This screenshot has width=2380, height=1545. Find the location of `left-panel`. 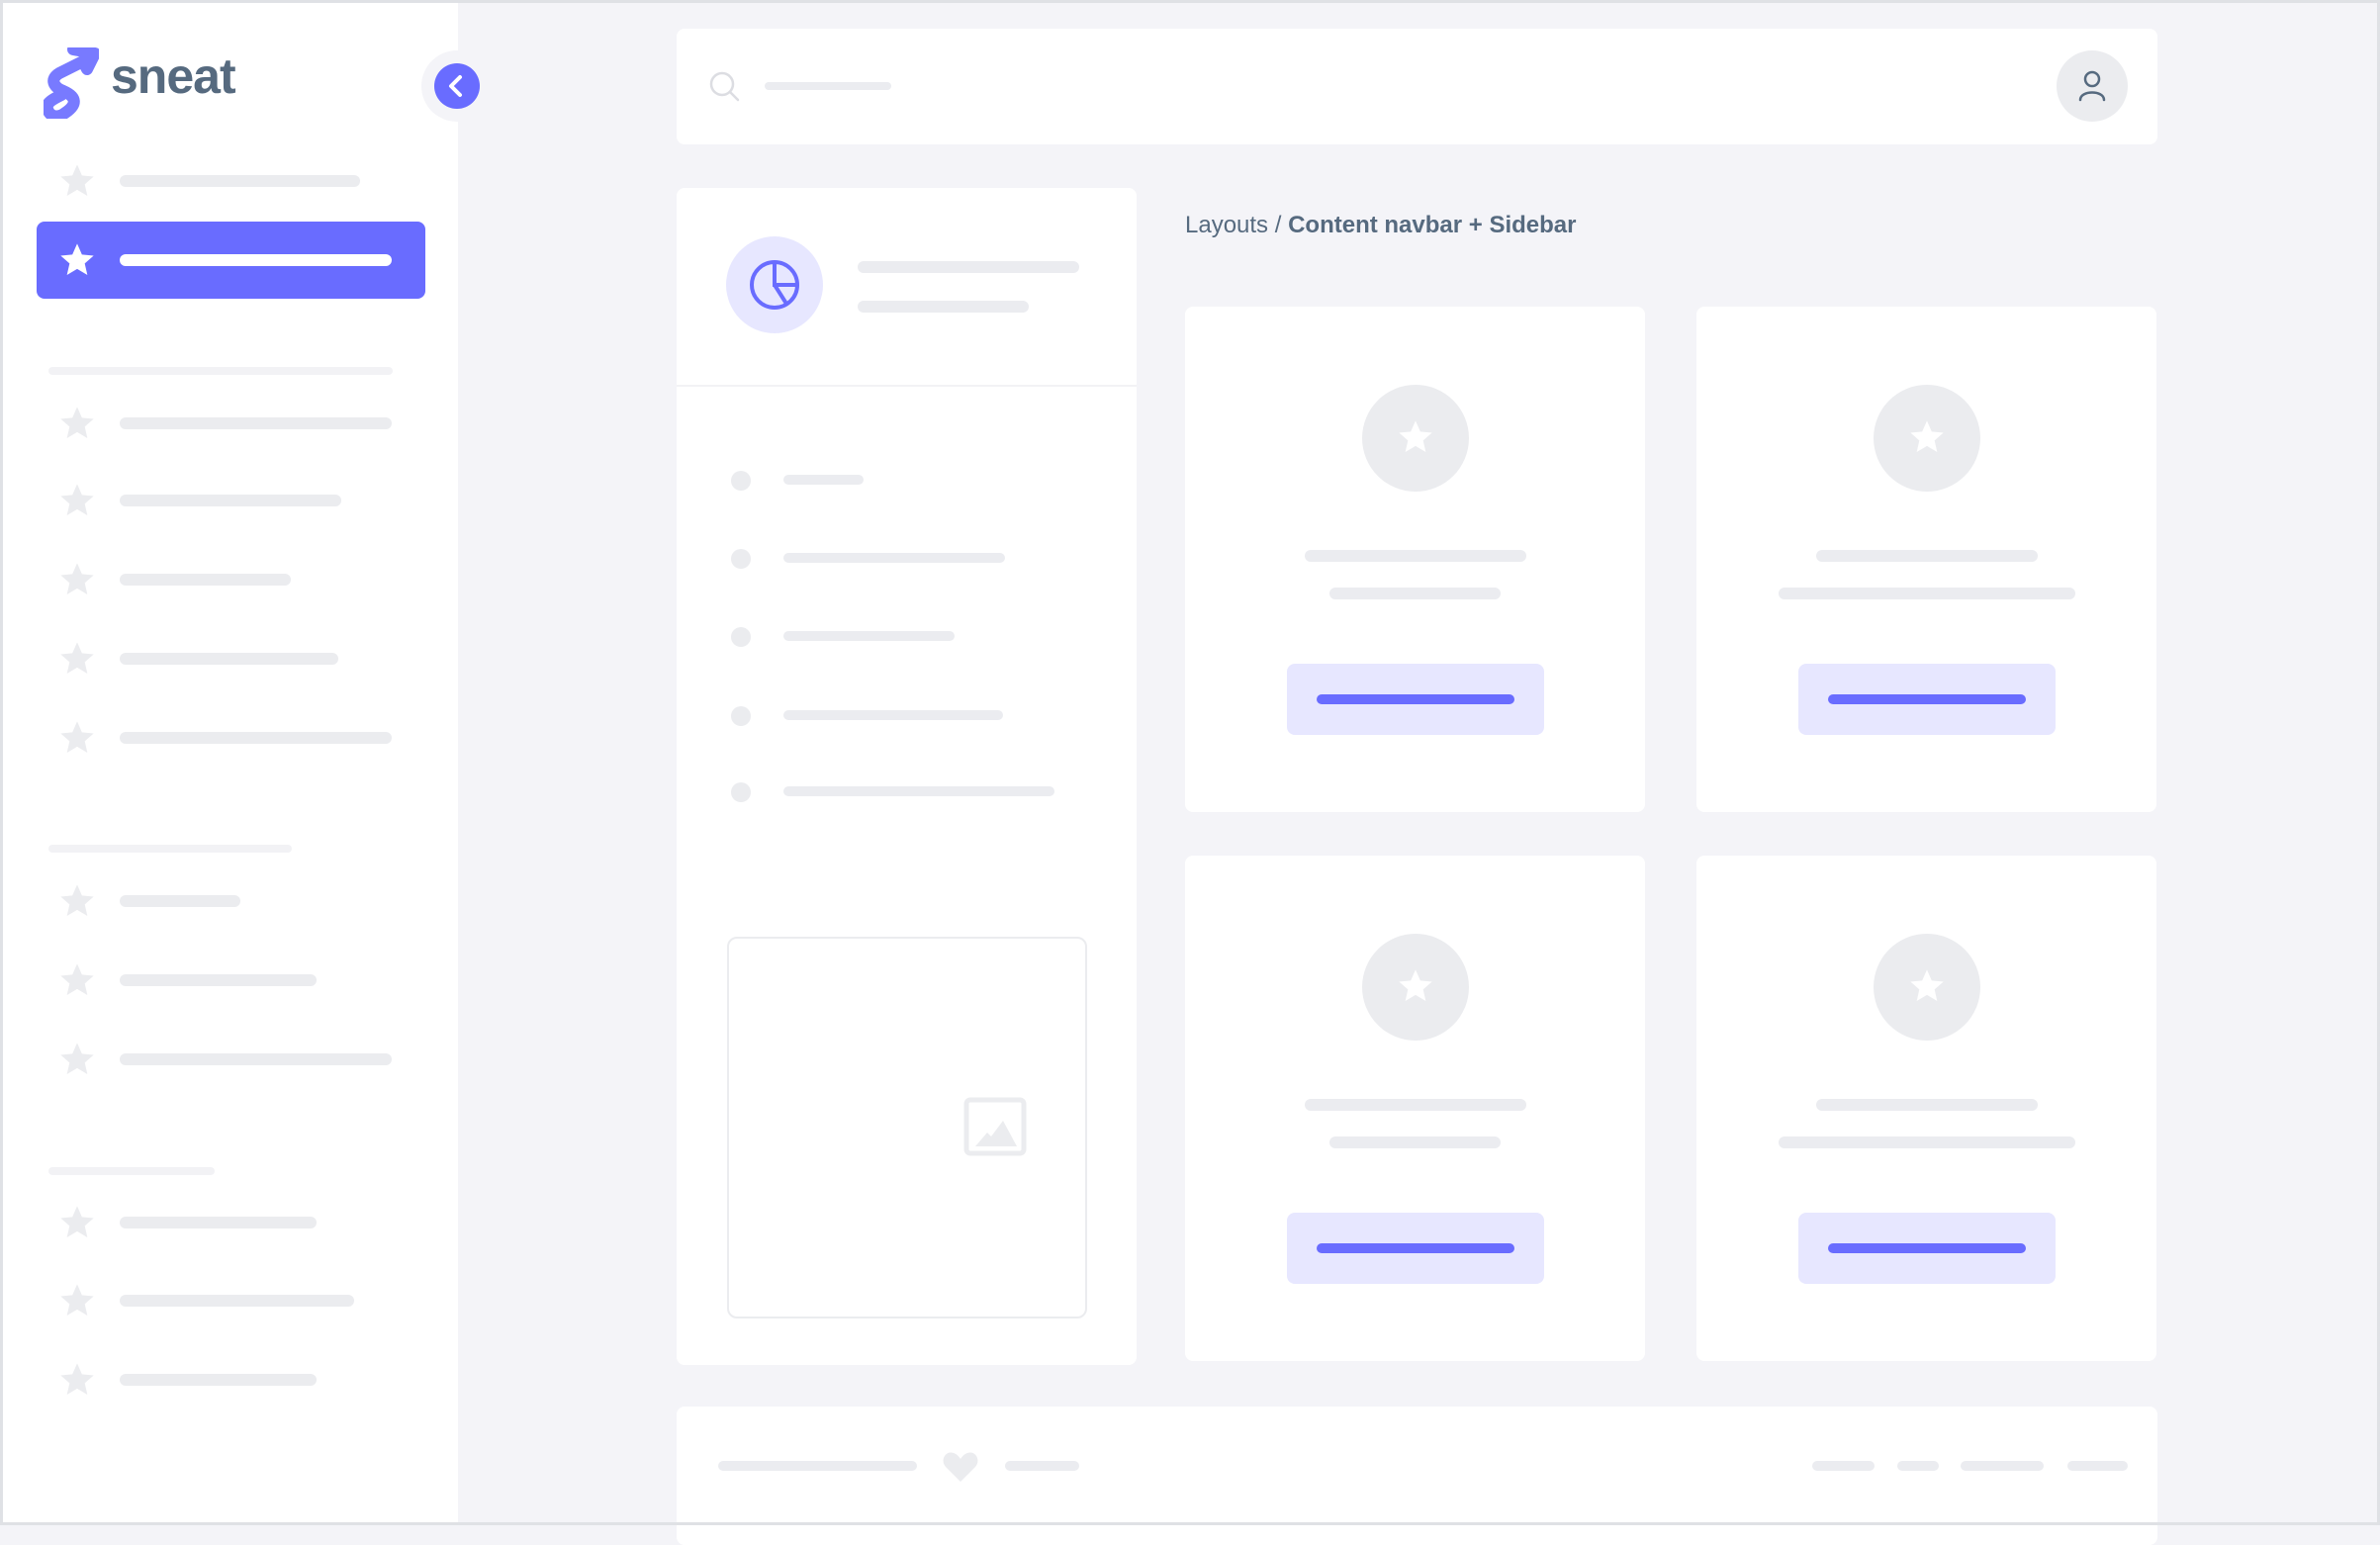

left-panel is located at coordinates (907, 776).